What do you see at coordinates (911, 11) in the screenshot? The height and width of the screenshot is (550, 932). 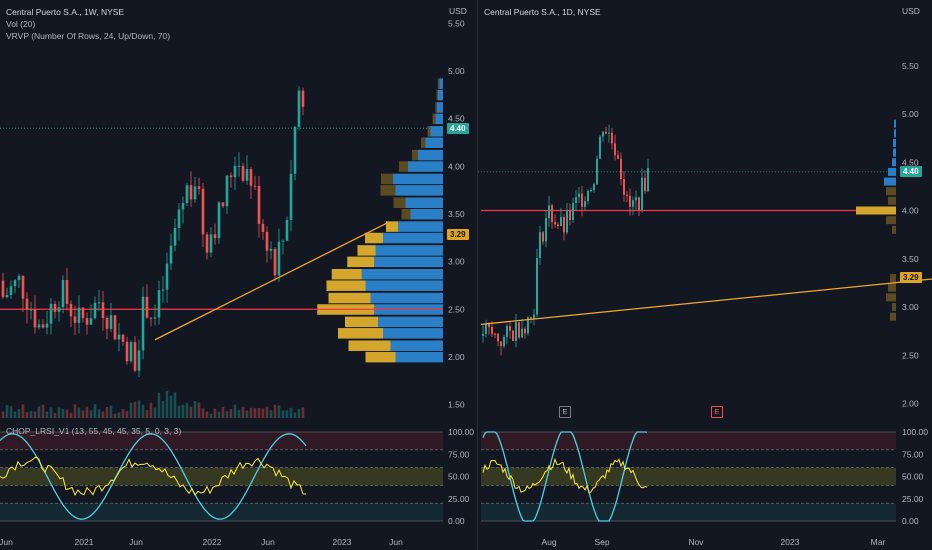 I see `daily-currency-label: USD` at bounding box center [911, 11].